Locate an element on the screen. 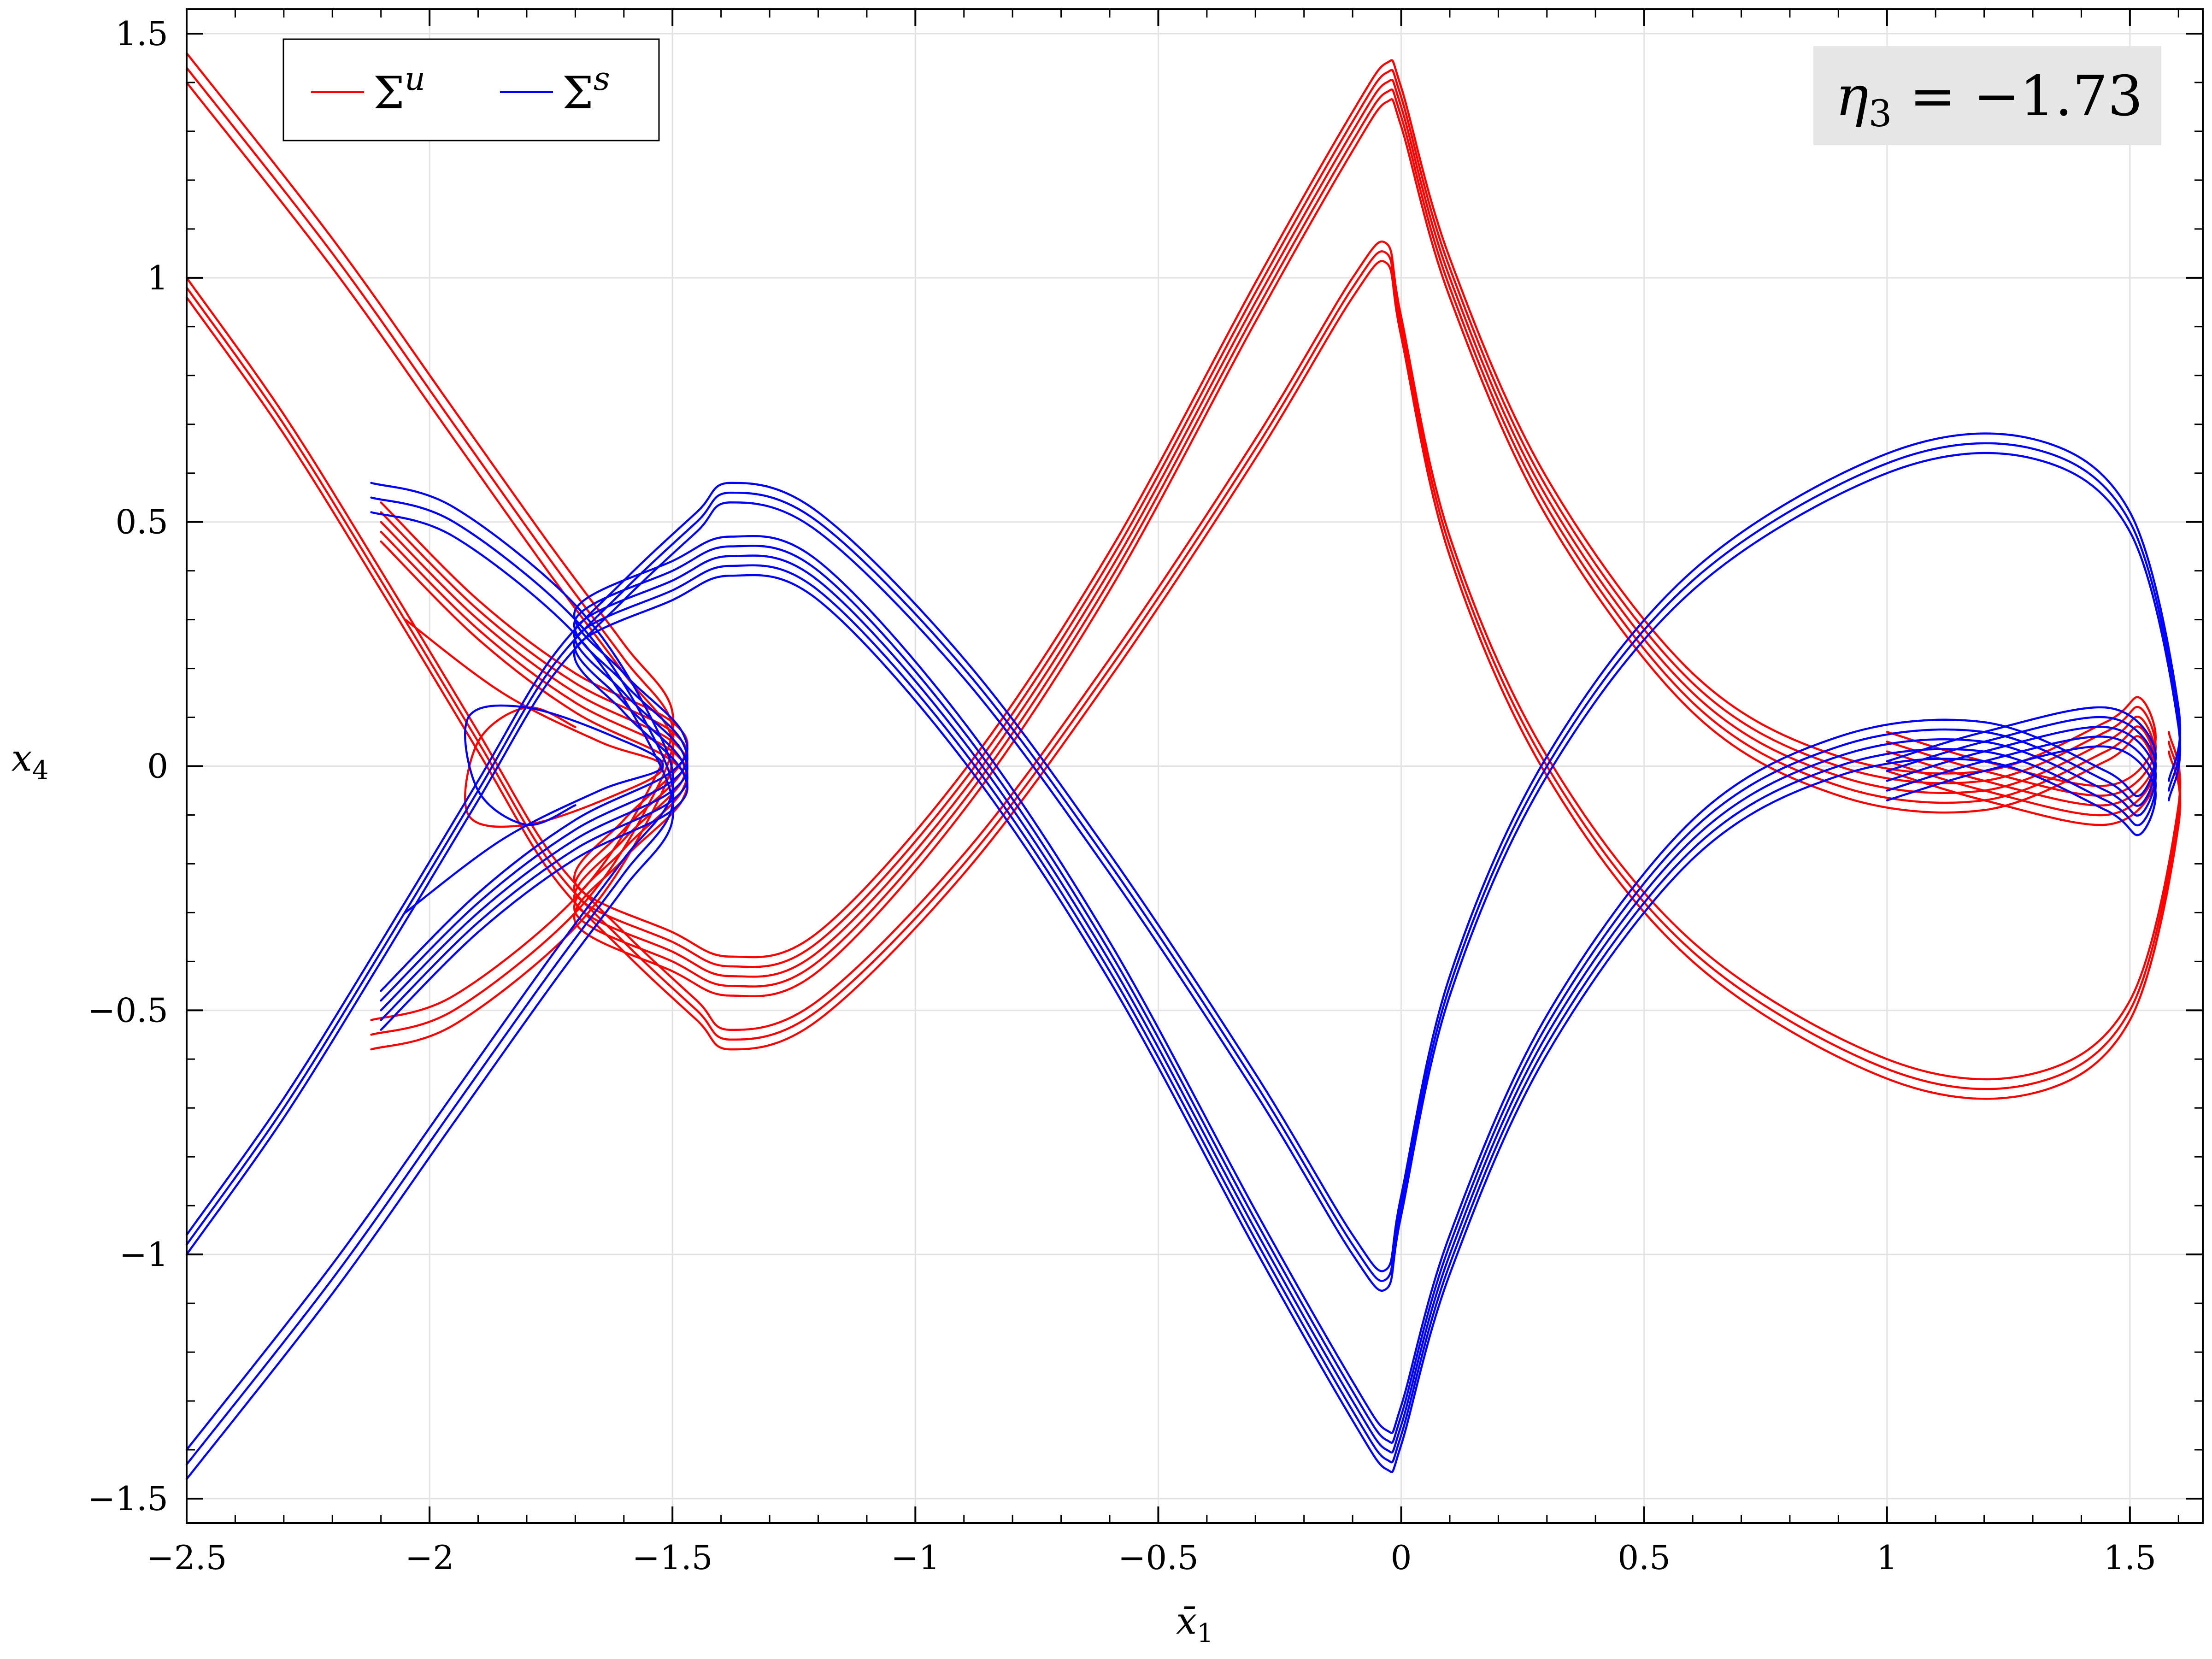 The image size is (2212, 1659). legend-label-stable: Σs is located at coordinates (586, 89).